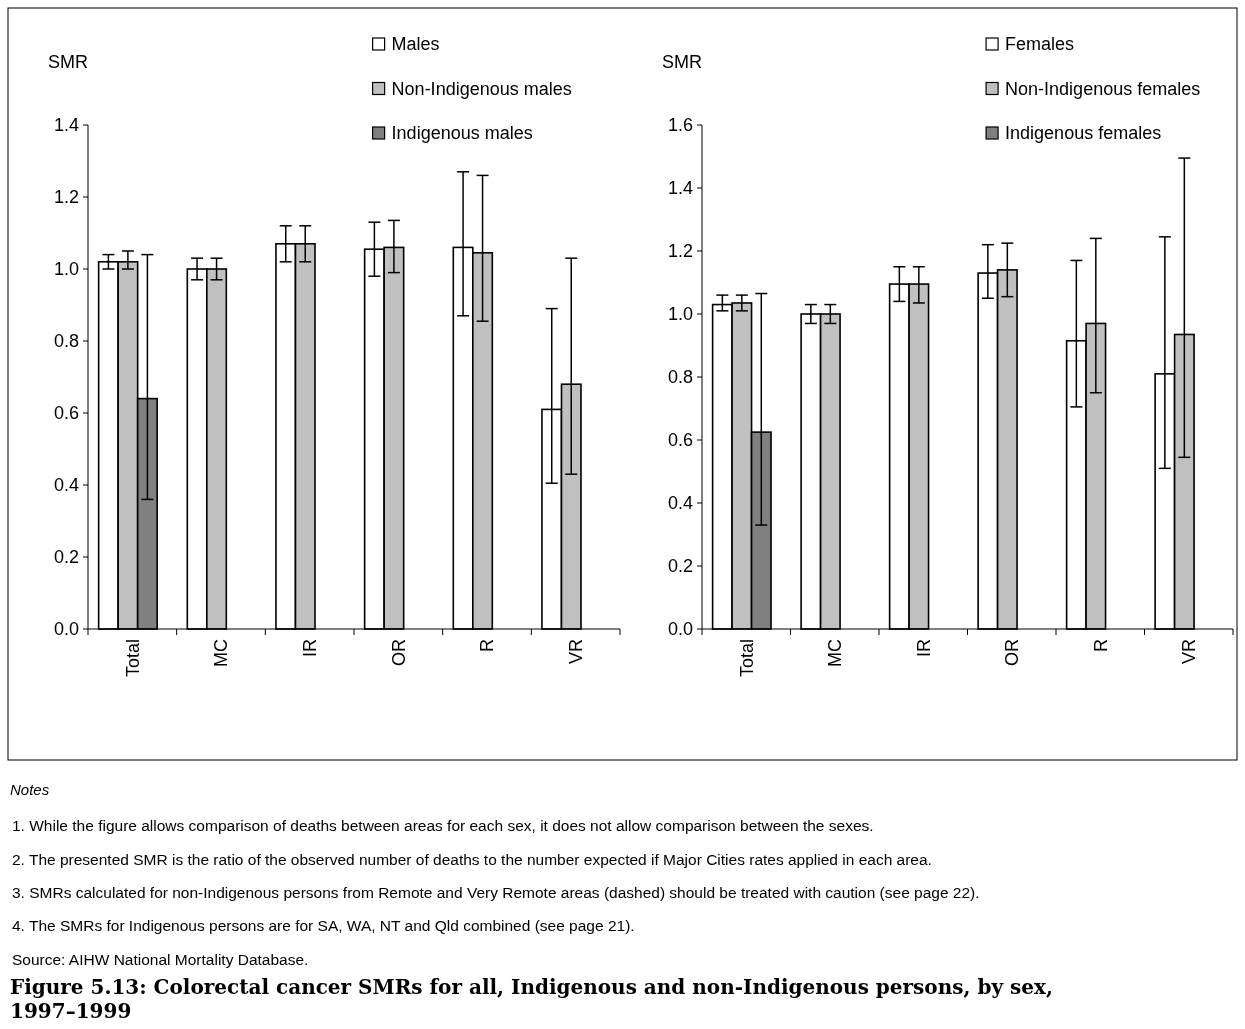  Describe the element at coordinates (415, 44) in the screenshot. I see `legend-label: Males` at that location.